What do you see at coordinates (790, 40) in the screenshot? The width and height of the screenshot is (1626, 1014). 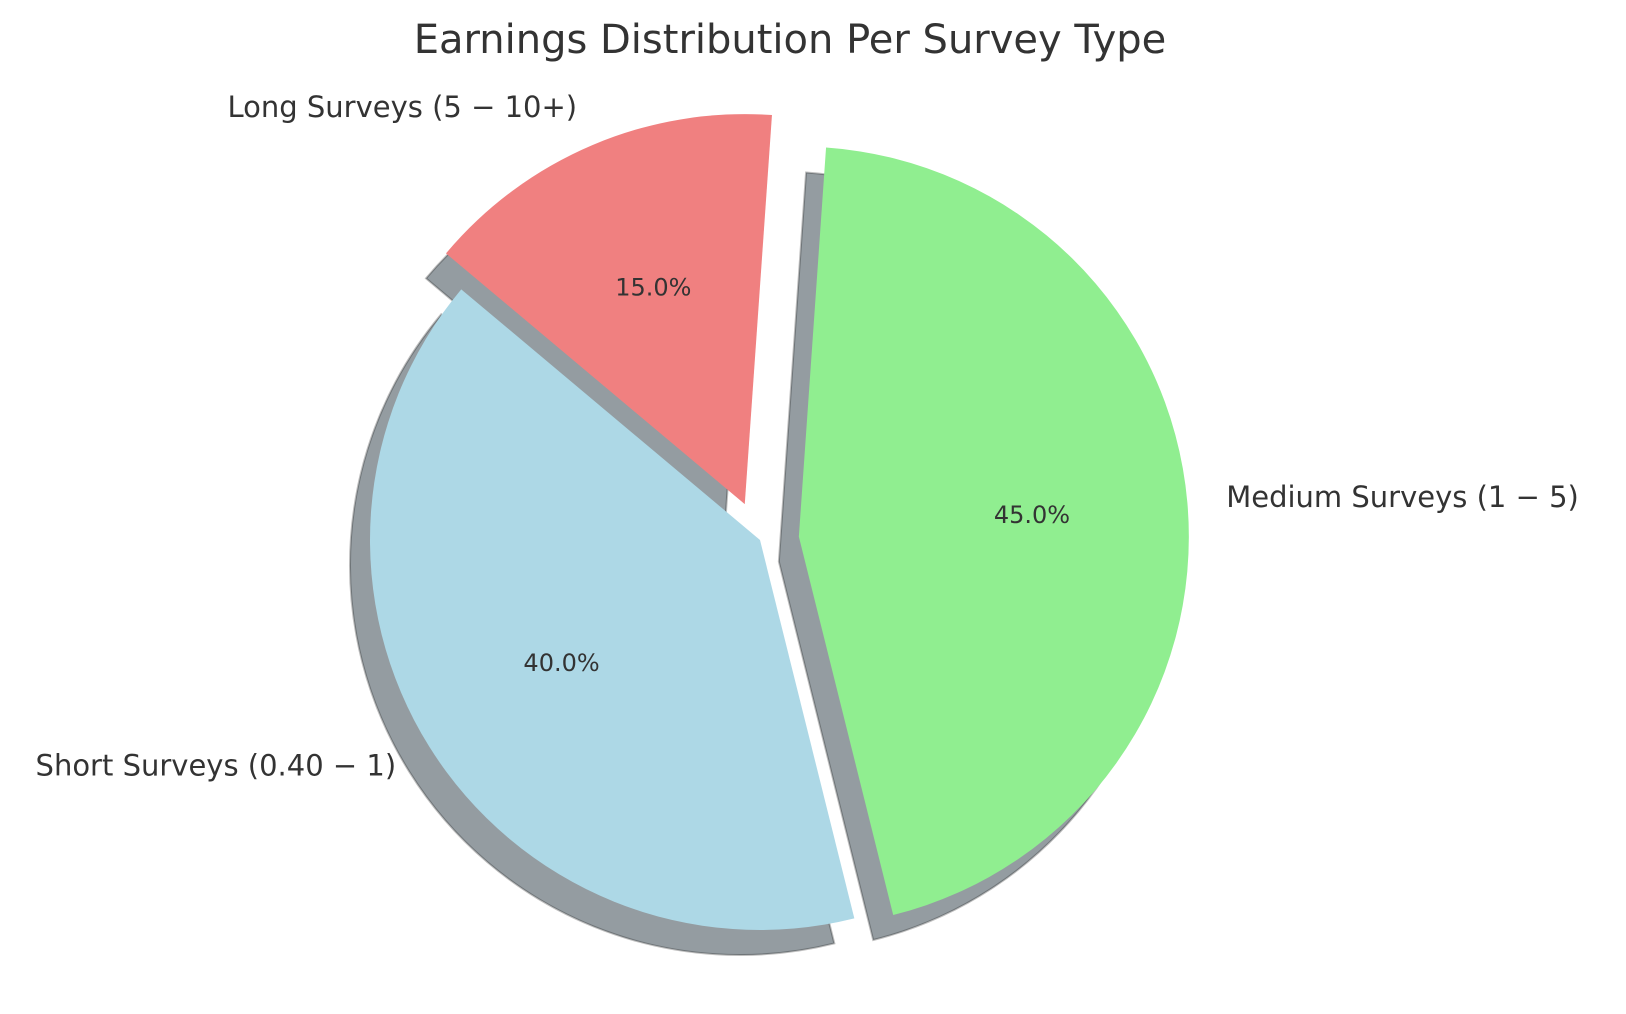 I see `chart-title: Earnings Distribution Per Survey Type` at bounding box center [790, 40].